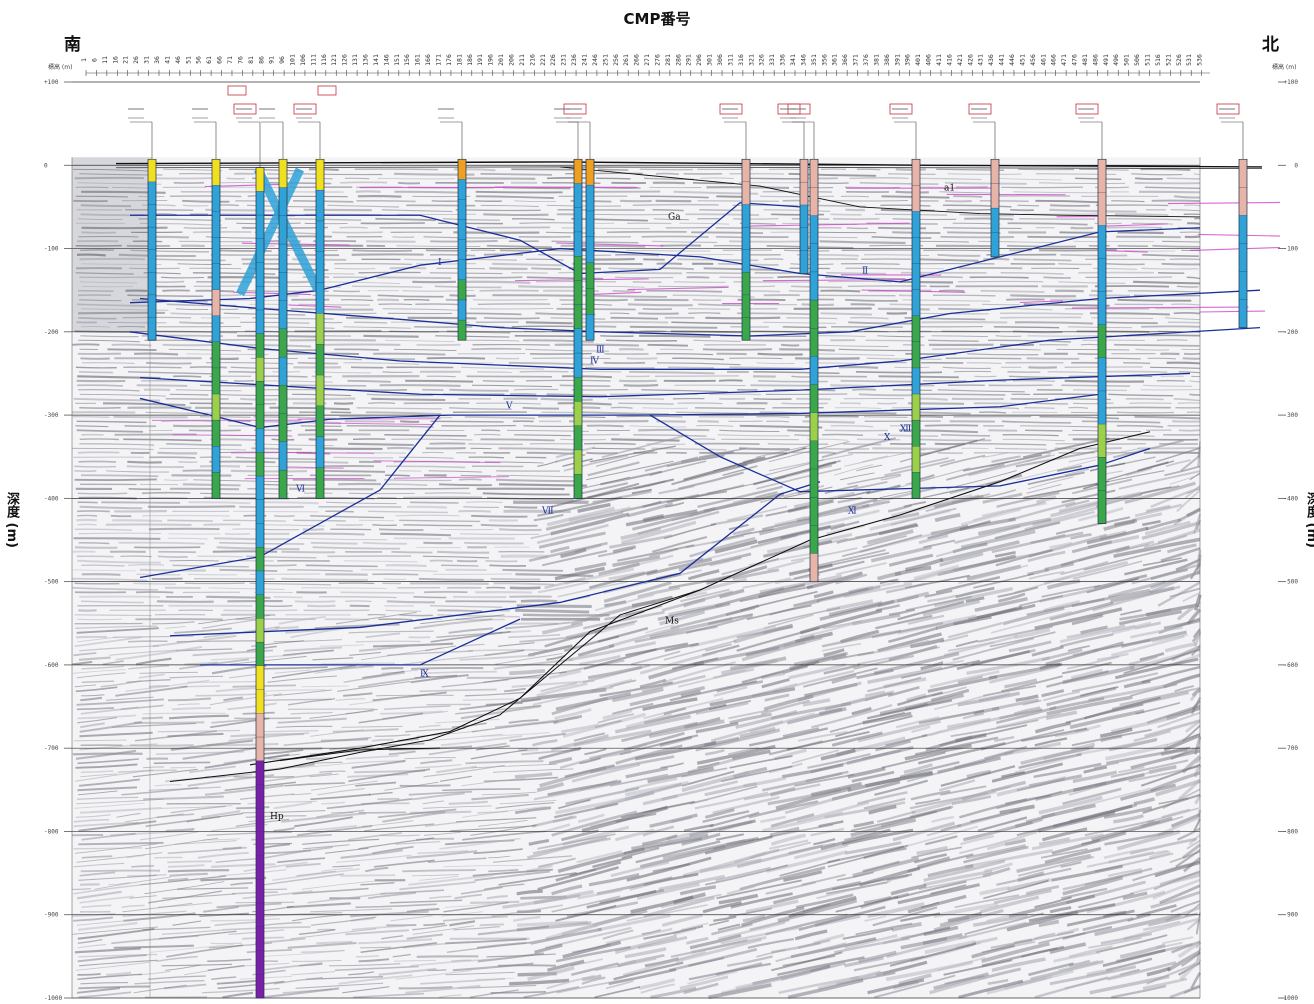  I want to click on cmp-tick-label: 46, so click(178, 60).